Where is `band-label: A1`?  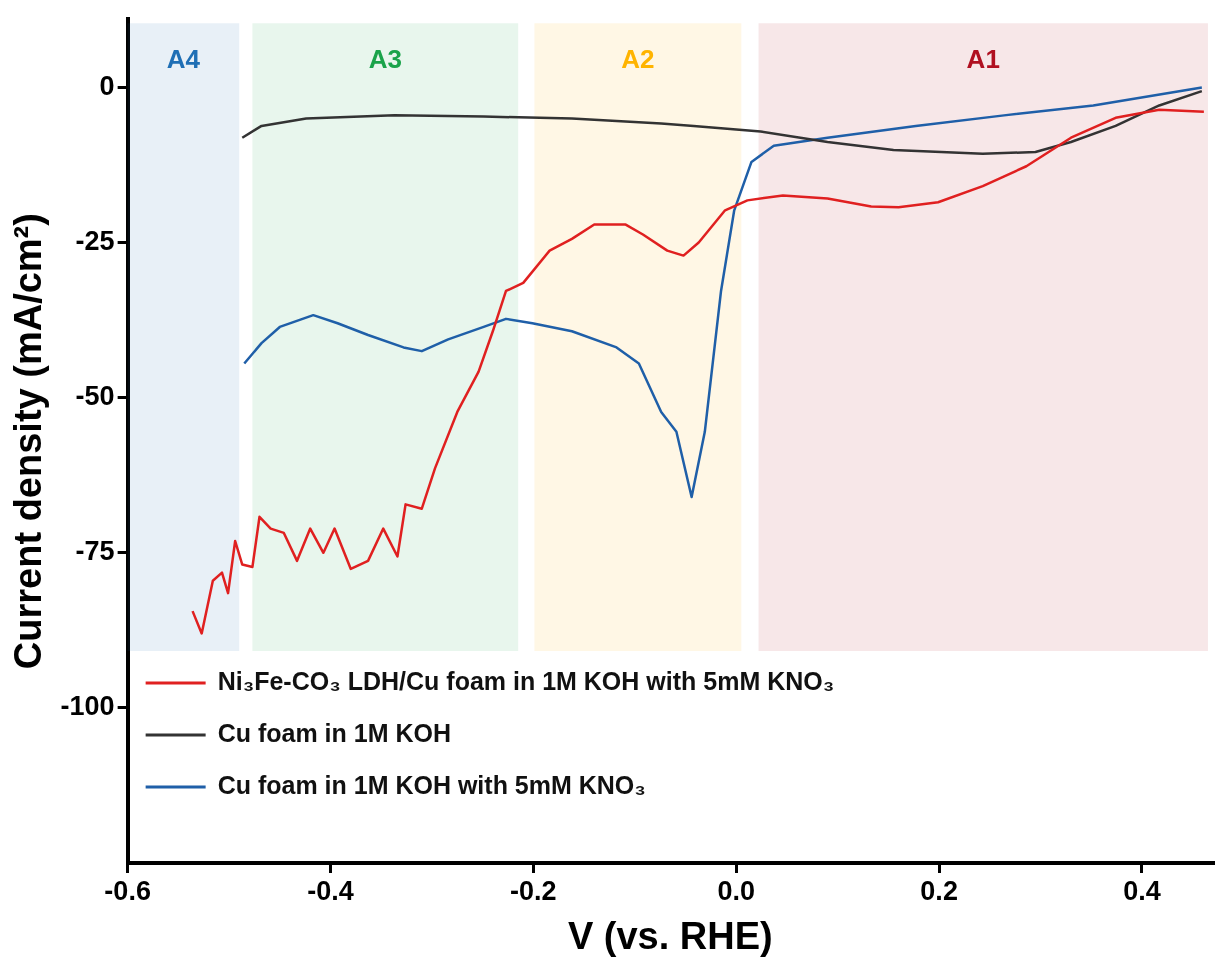
band-label: A1 is located at coordinates (983, 59).